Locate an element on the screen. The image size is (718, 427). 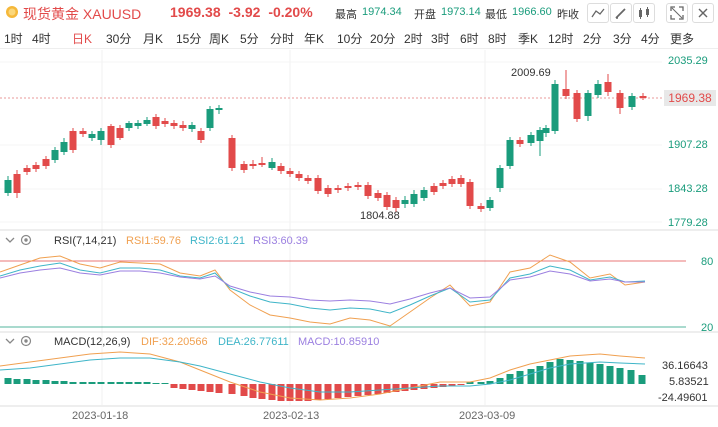
period-tab: 分时 is located at coordinates (282, 39).